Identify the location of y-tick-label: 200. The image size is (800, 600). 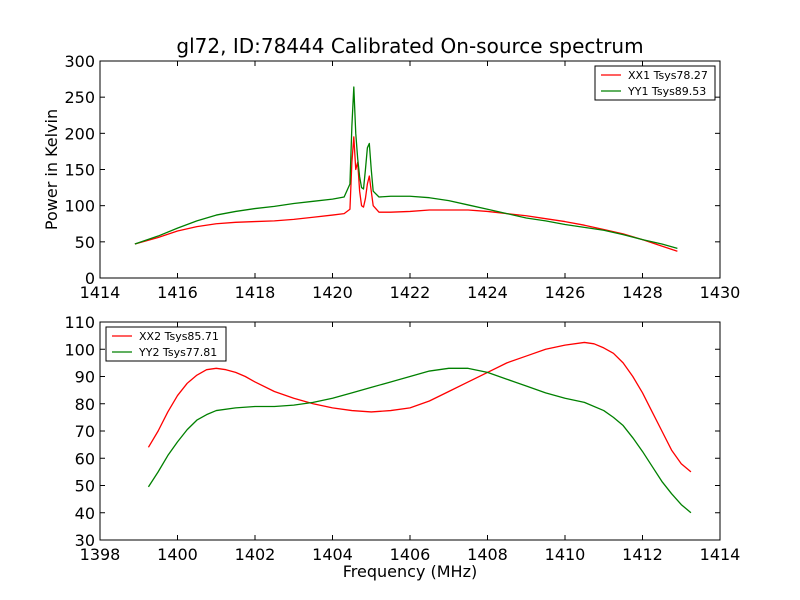
(79, 133).